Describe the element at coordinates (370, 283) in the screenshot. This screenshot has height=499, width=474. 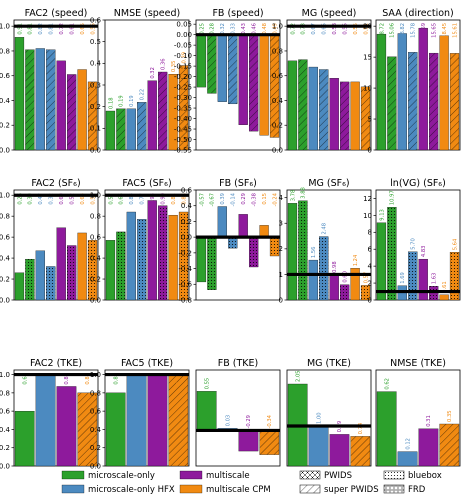
I see `y-tick-label: 2` at that location.